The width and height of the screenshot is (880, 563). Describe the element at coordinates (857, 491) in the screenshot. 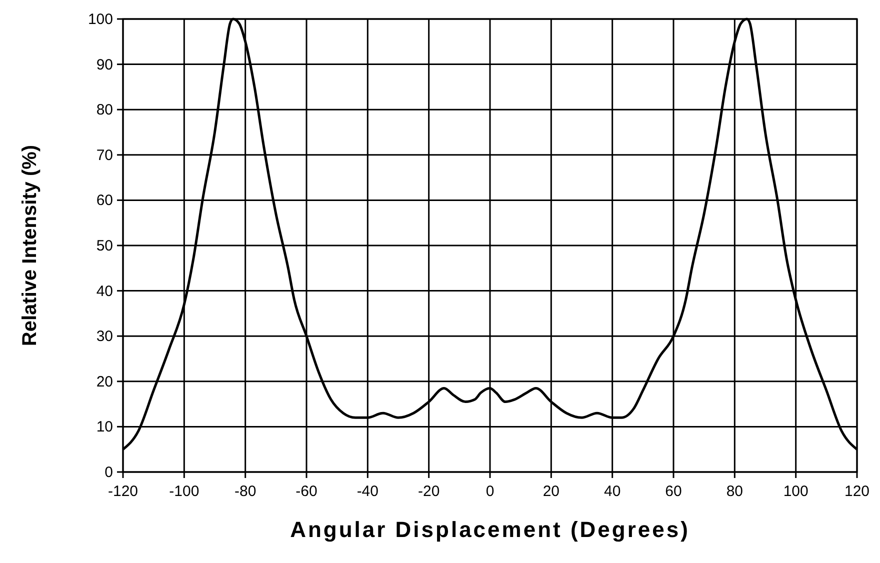

I see `x-tick-label: 120` at that location.